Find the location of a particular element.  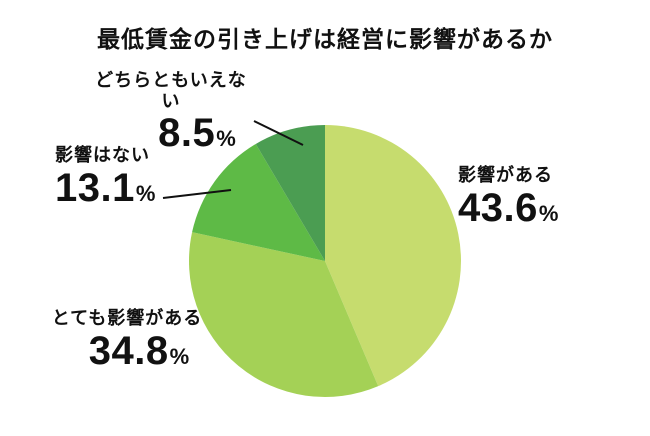

slice-label: とても影響がある is located at coordinates (127, 318).